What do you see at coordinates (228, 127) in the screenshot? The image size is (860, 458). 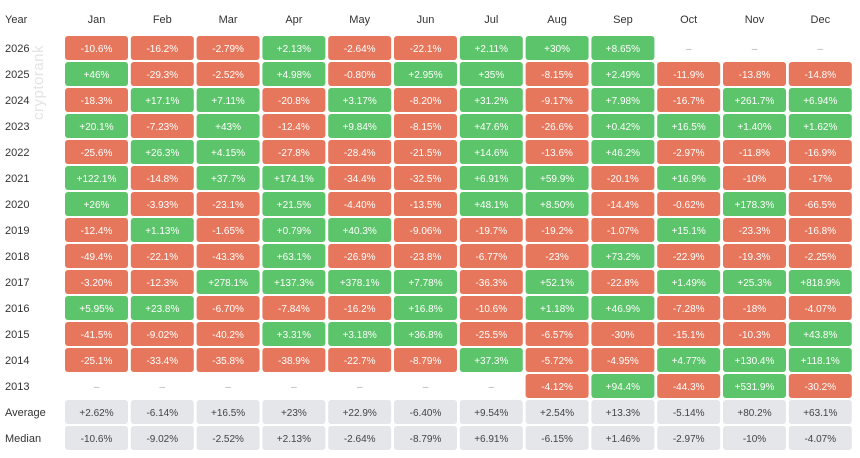 I see `cell-value-text: +43%` at bounding box center [228, 127].